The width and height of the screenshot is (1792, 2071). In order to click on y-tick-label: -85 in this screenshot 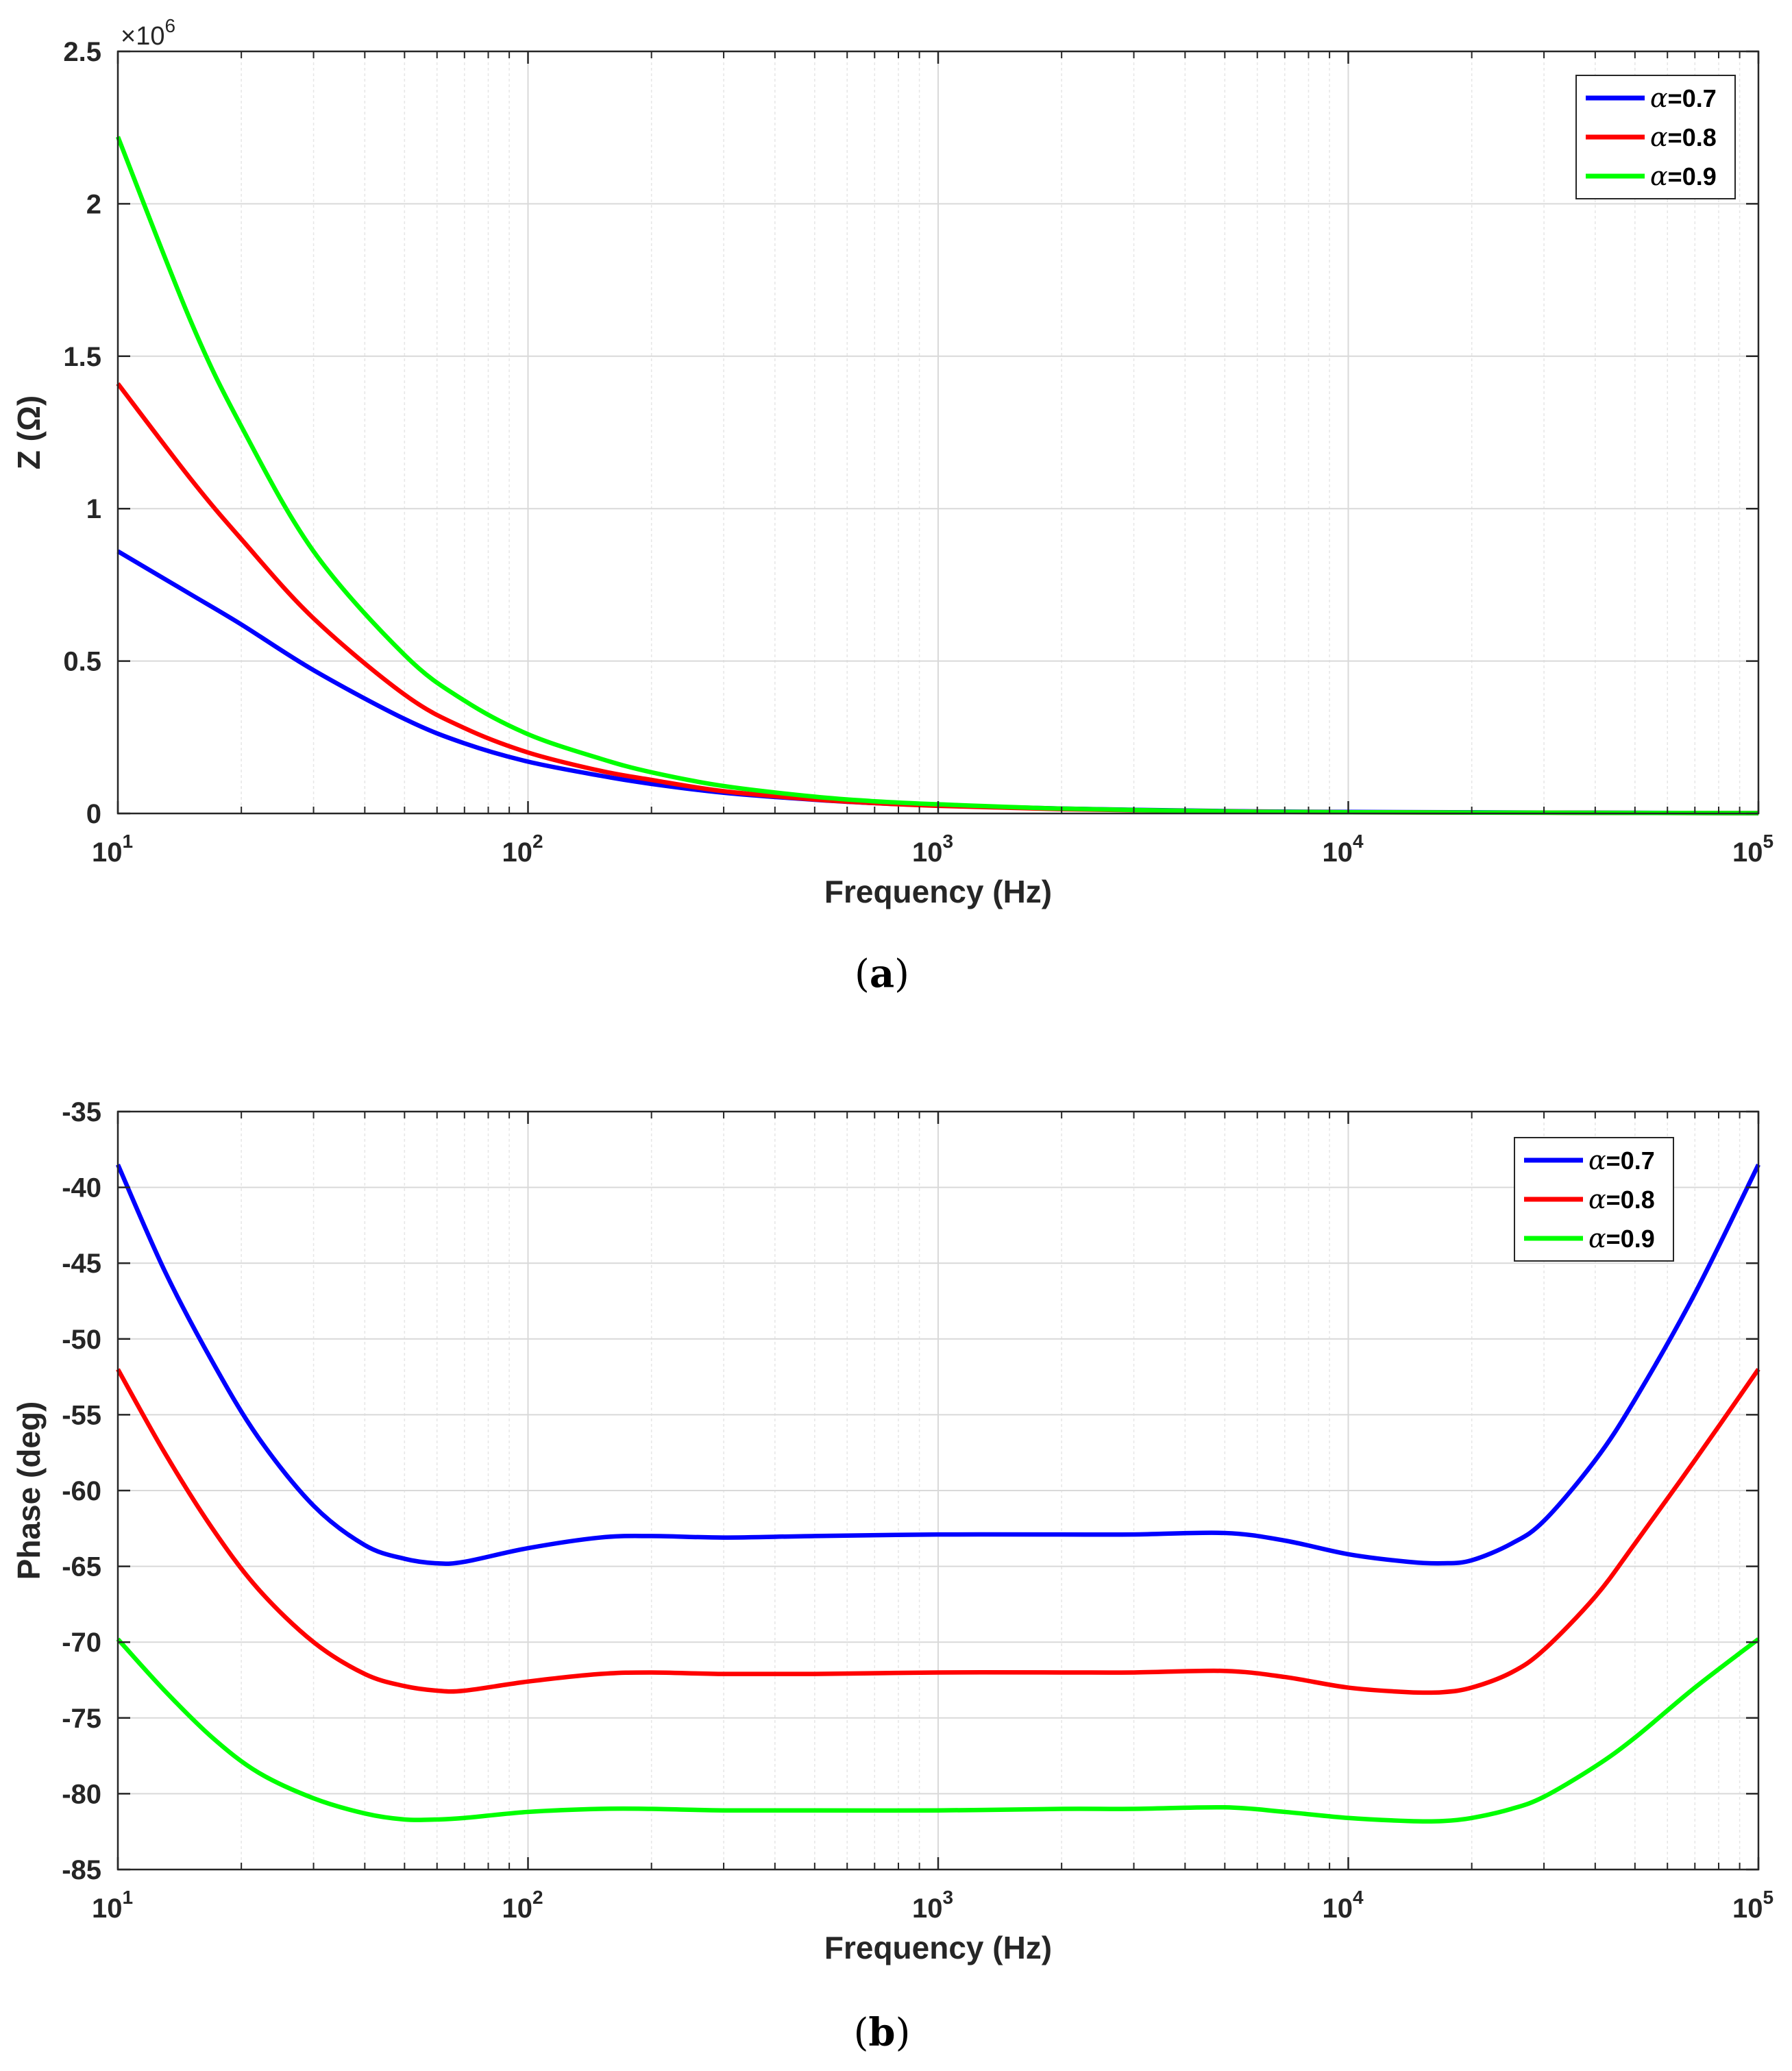, I will do `click(81, 1870)`.